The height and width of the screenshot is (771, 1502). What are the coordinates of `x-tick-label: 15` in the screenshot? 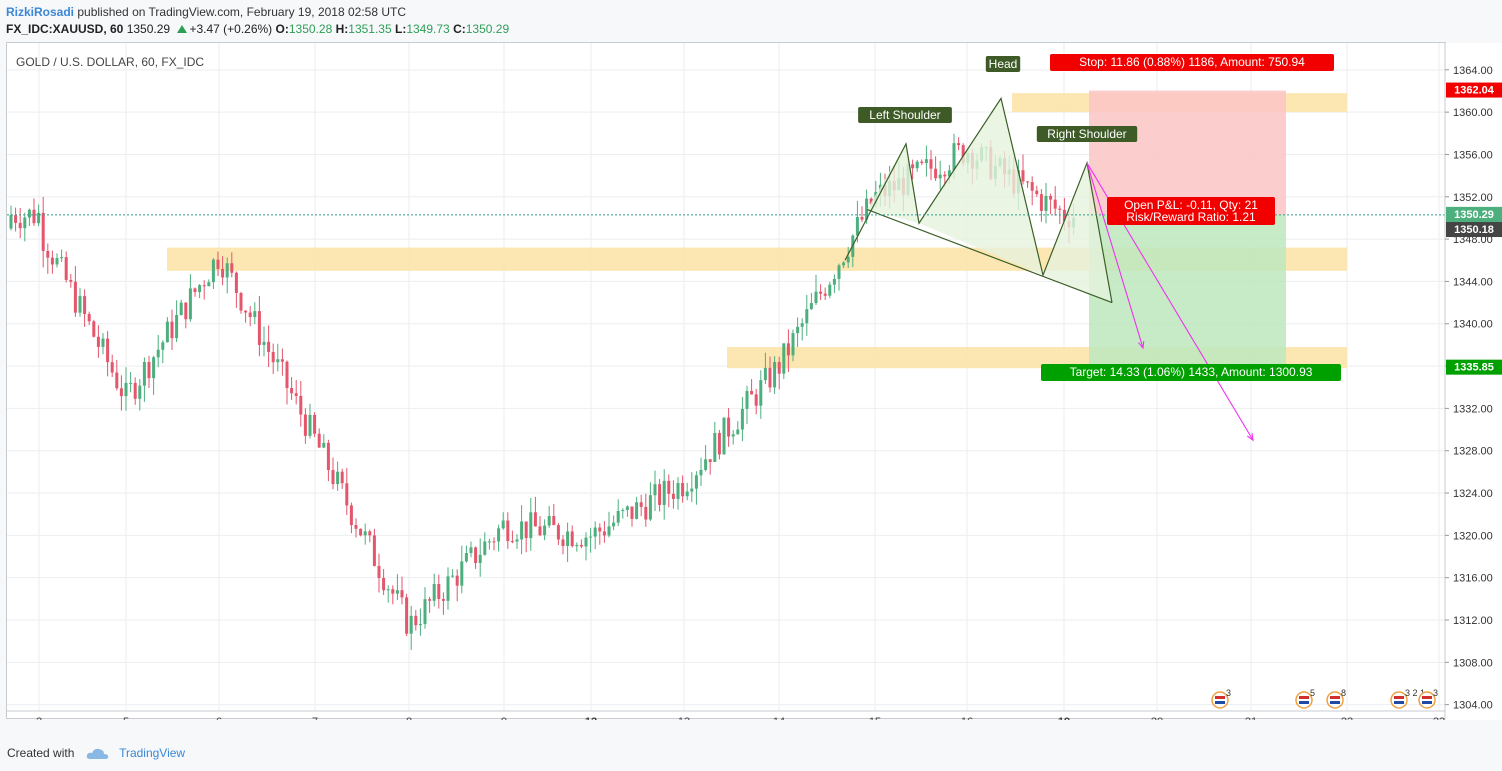 It's located at (875, 718).